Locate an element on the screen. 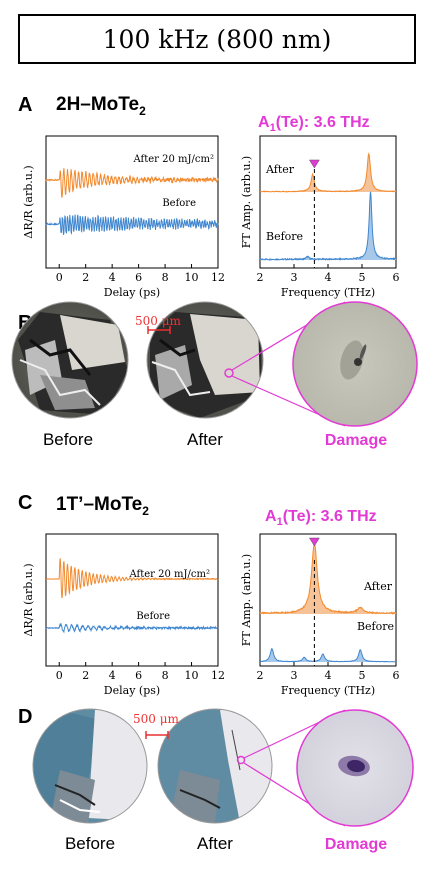 The width and height of the screenshot is (436, 869). panel-b-scalebar-label: 500 μm is located at coordinates (158, 321).